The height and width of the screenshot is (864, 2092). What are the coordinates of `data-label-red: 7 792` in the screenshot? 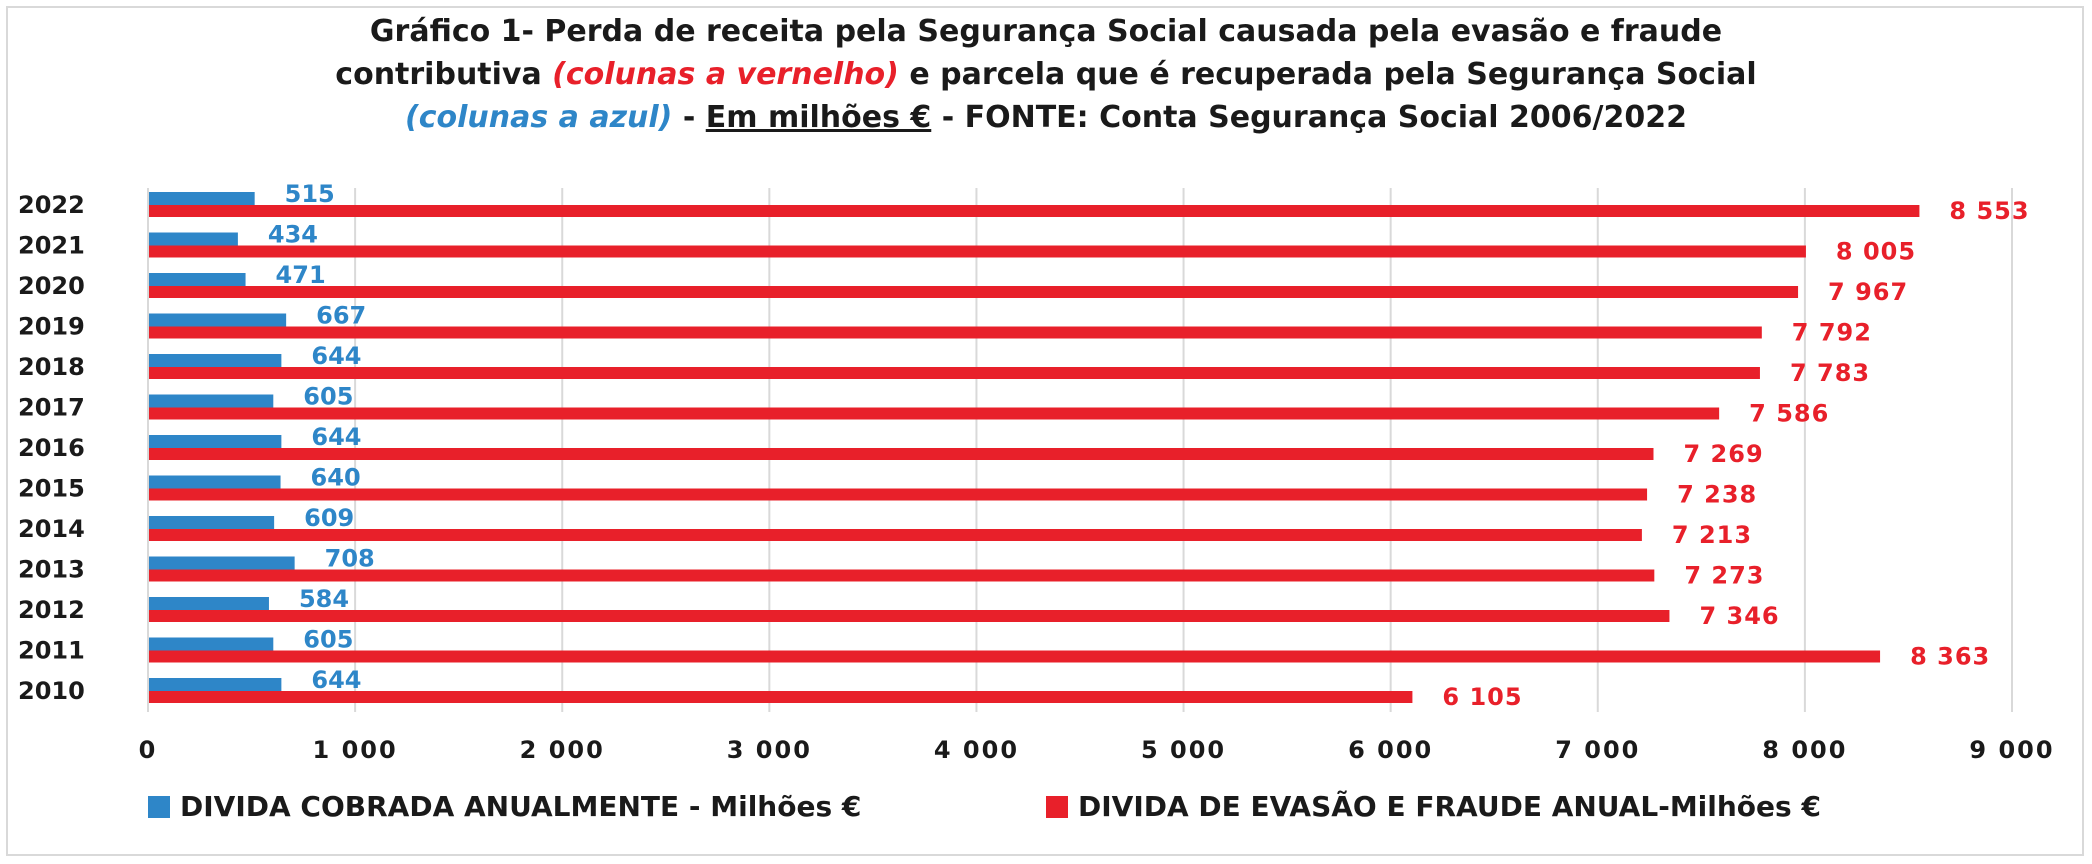 It's located at (1832, 333).